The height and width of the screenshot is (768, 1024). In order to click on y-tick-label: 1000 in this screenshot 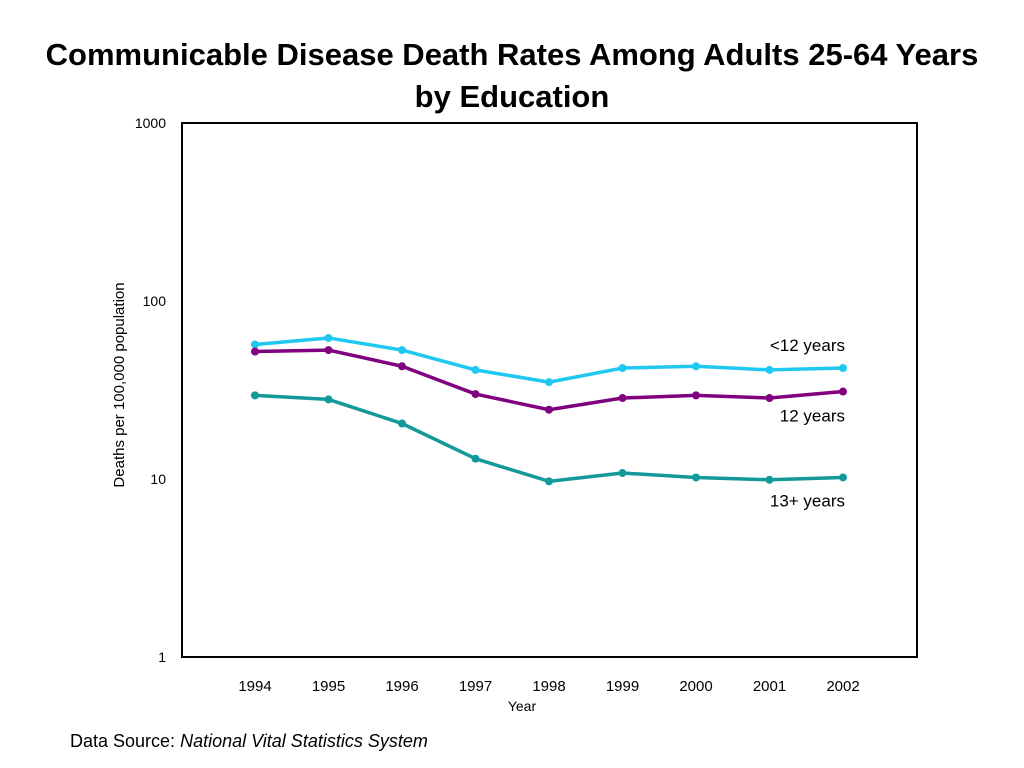, I will do `click(150, 123)`.